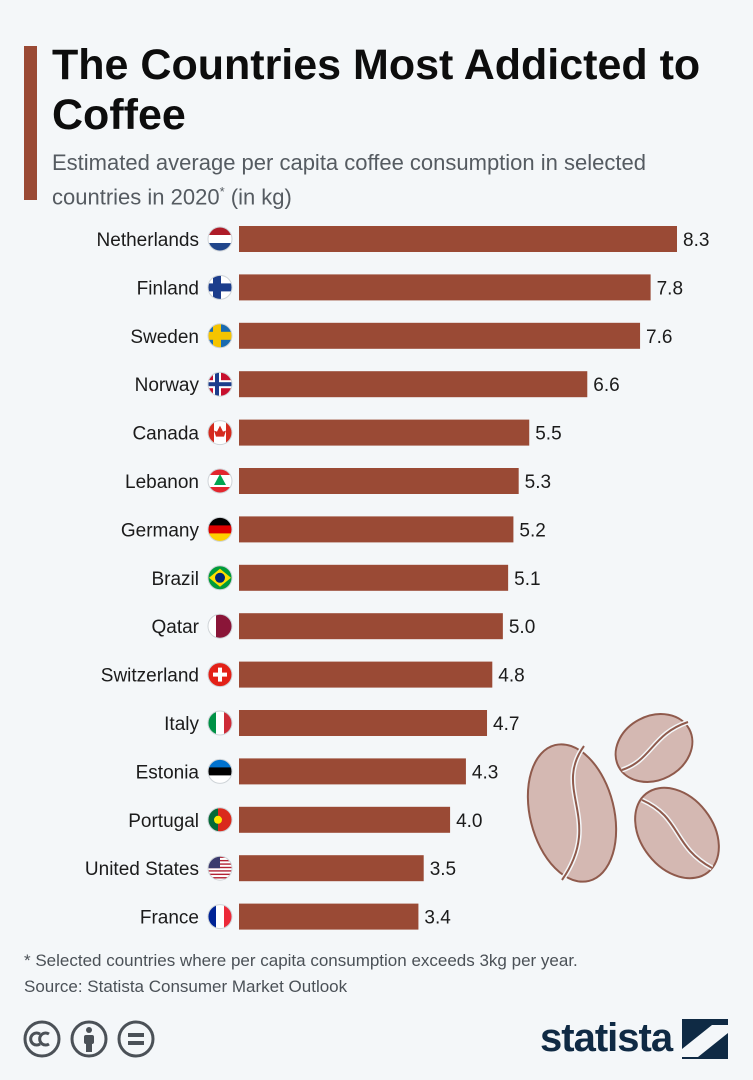  I want to click on bar-row: Norway 6.6, so click(377, 384).